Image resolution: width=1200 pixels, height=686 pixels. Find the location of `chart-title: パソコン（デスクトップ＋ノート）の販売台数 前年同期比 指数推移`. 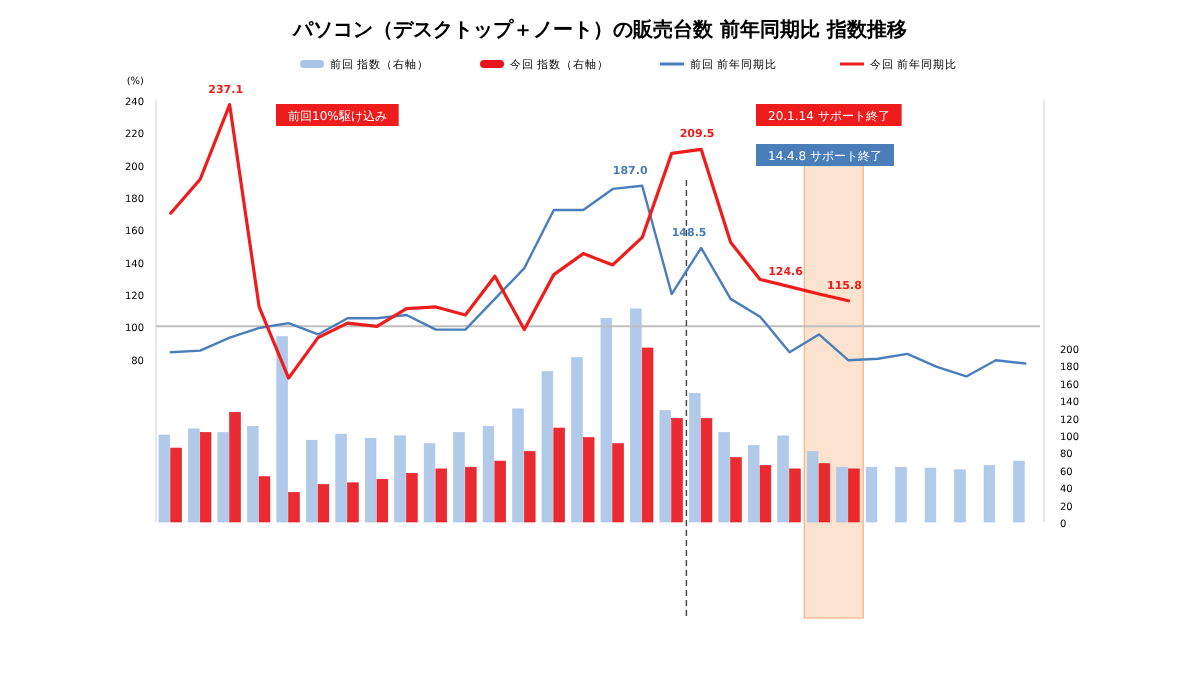

chart-title: パソコン（デスクトップ＋ノート）の販売台数 前年同期比 指数推移 is located at coordinates (599, 30).